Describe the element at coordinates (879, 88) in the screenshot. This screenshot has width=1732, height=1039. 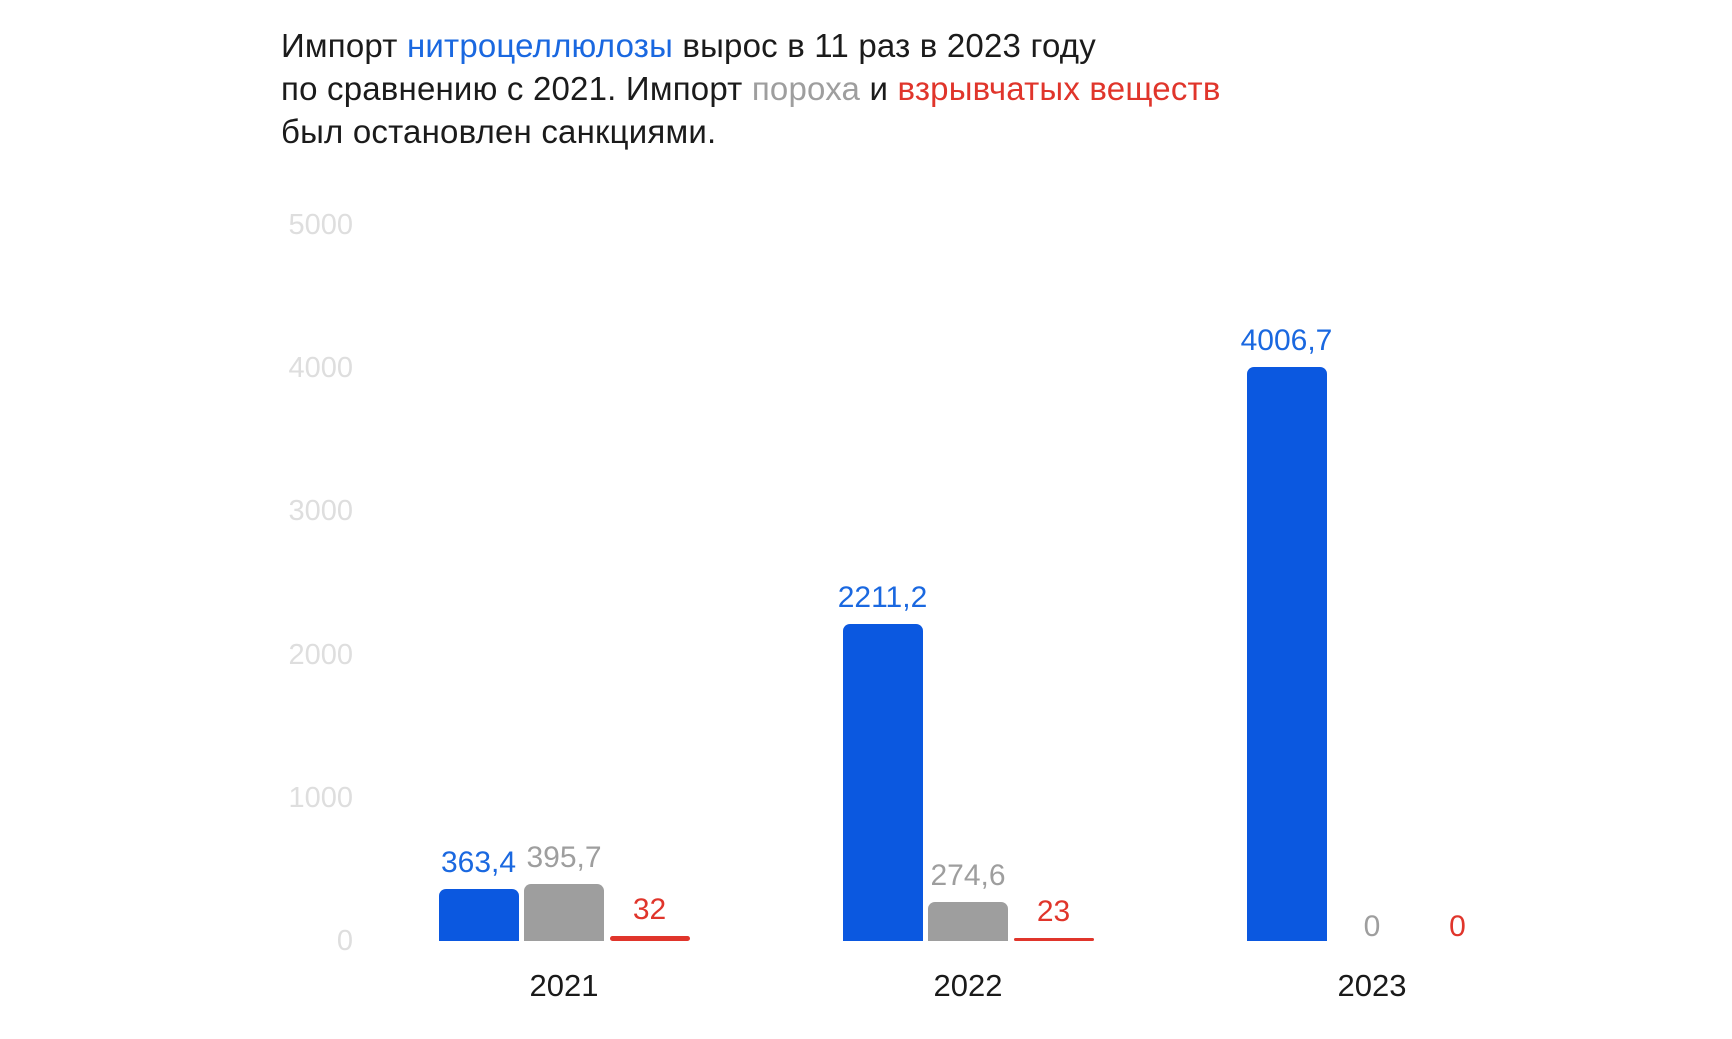
I see `title-segment: и` at that location.